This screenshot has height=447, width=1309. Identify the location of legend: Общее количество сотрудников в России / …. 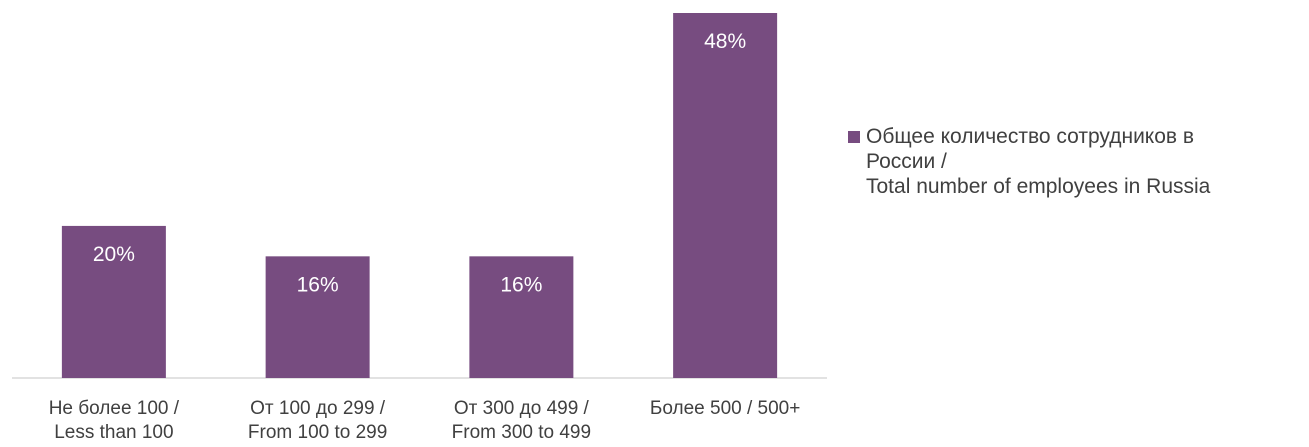
(1075, 161).